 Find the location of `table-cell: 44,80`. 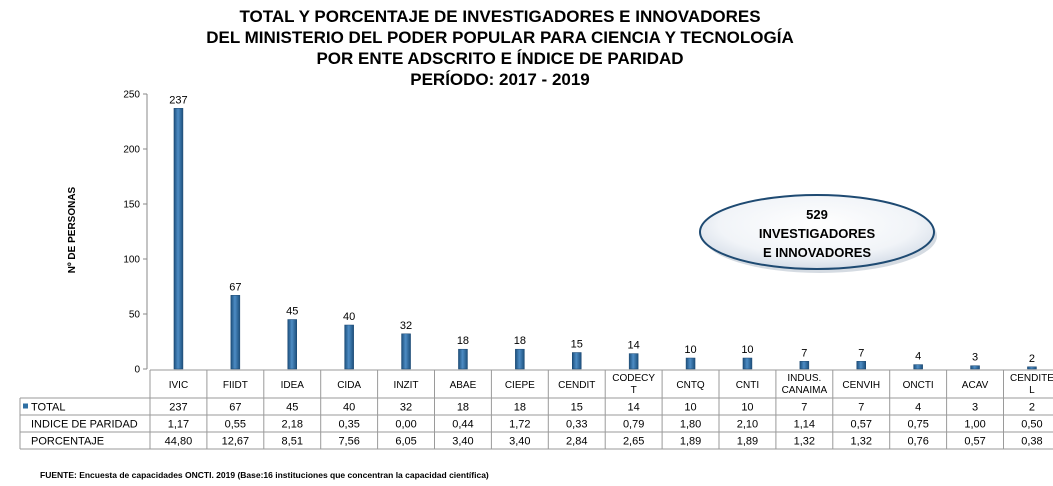

table-cell: 44,80 is located at coordinates (179, 442).